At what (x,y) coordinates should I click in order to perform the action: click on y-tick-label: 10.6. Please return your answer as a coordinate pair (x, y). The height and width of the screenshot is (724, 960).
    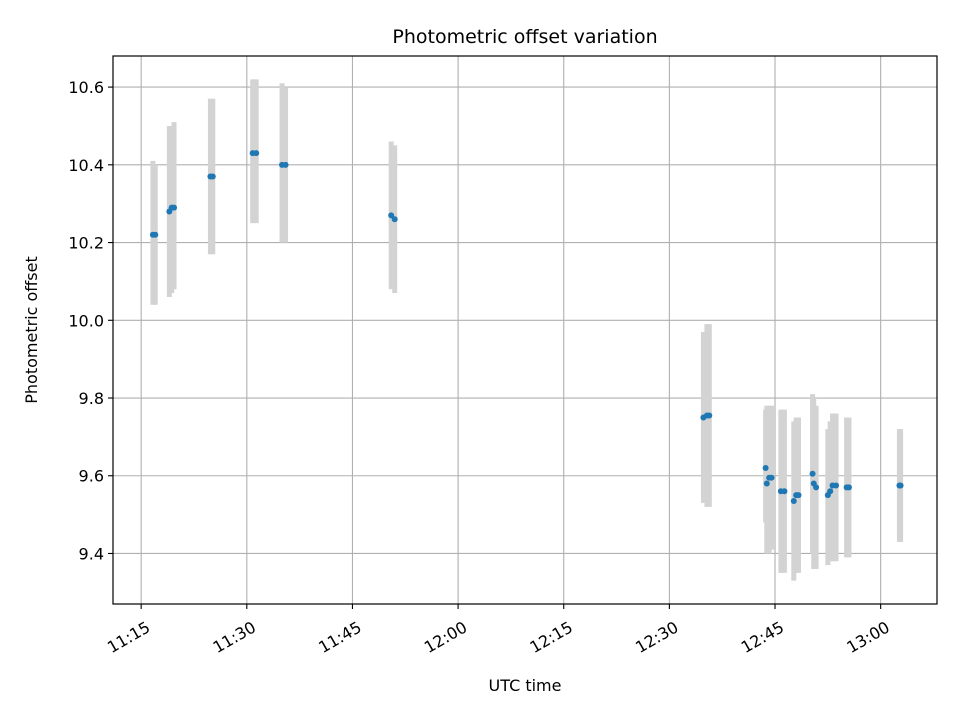
    Looking at the image, I should click on (86, 87).